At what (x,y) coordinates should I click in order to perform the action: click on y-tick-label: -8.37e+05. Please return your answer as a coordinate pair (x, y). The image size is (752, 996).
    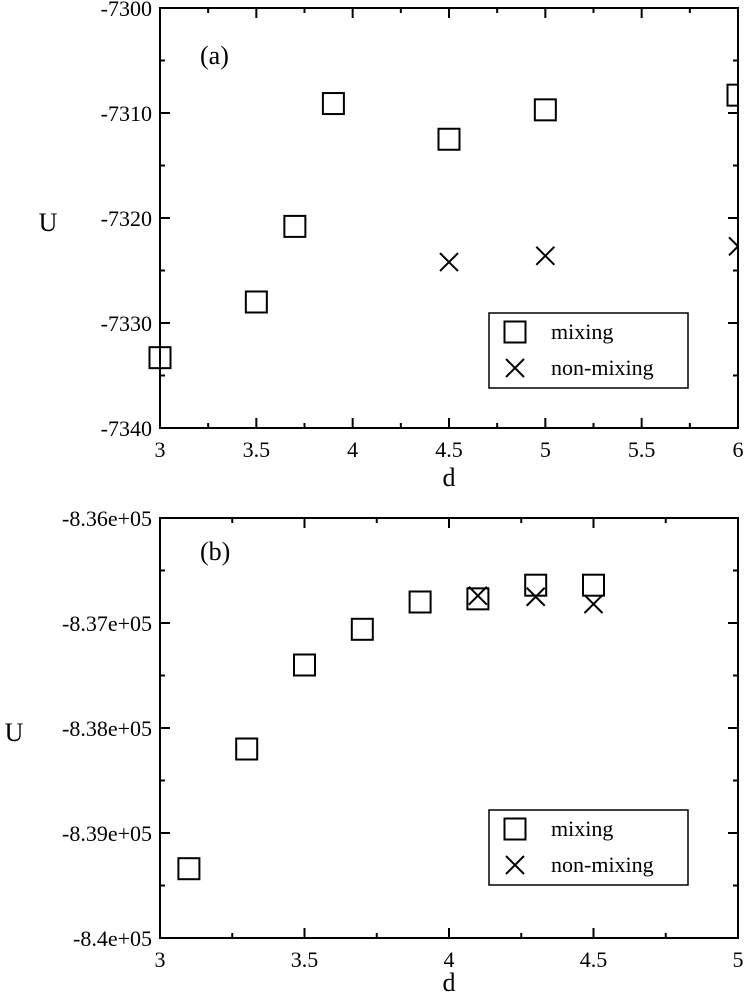
    Looking at the image, I should click on (107, 623).